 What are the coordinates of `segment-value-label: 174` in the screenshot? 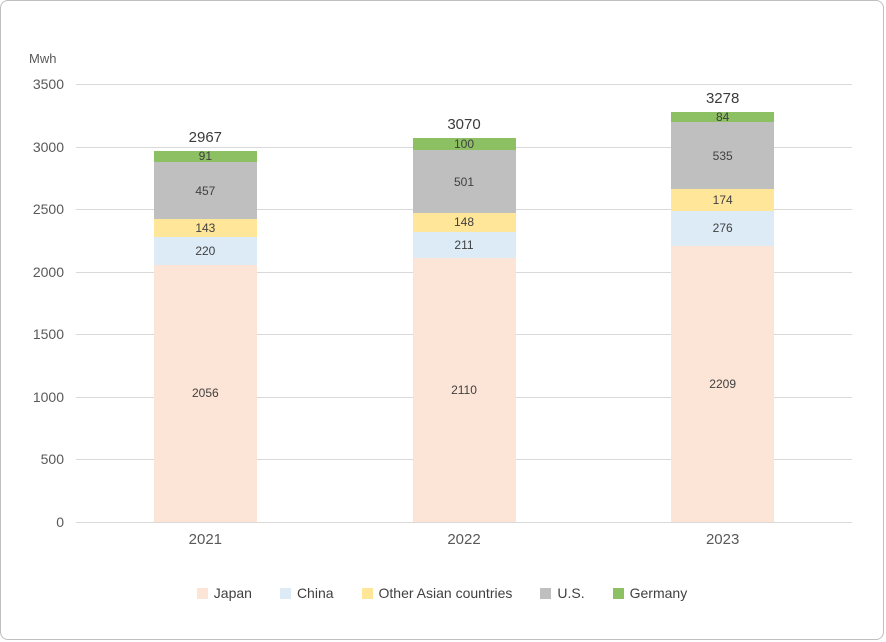 It's located at (722, 200).